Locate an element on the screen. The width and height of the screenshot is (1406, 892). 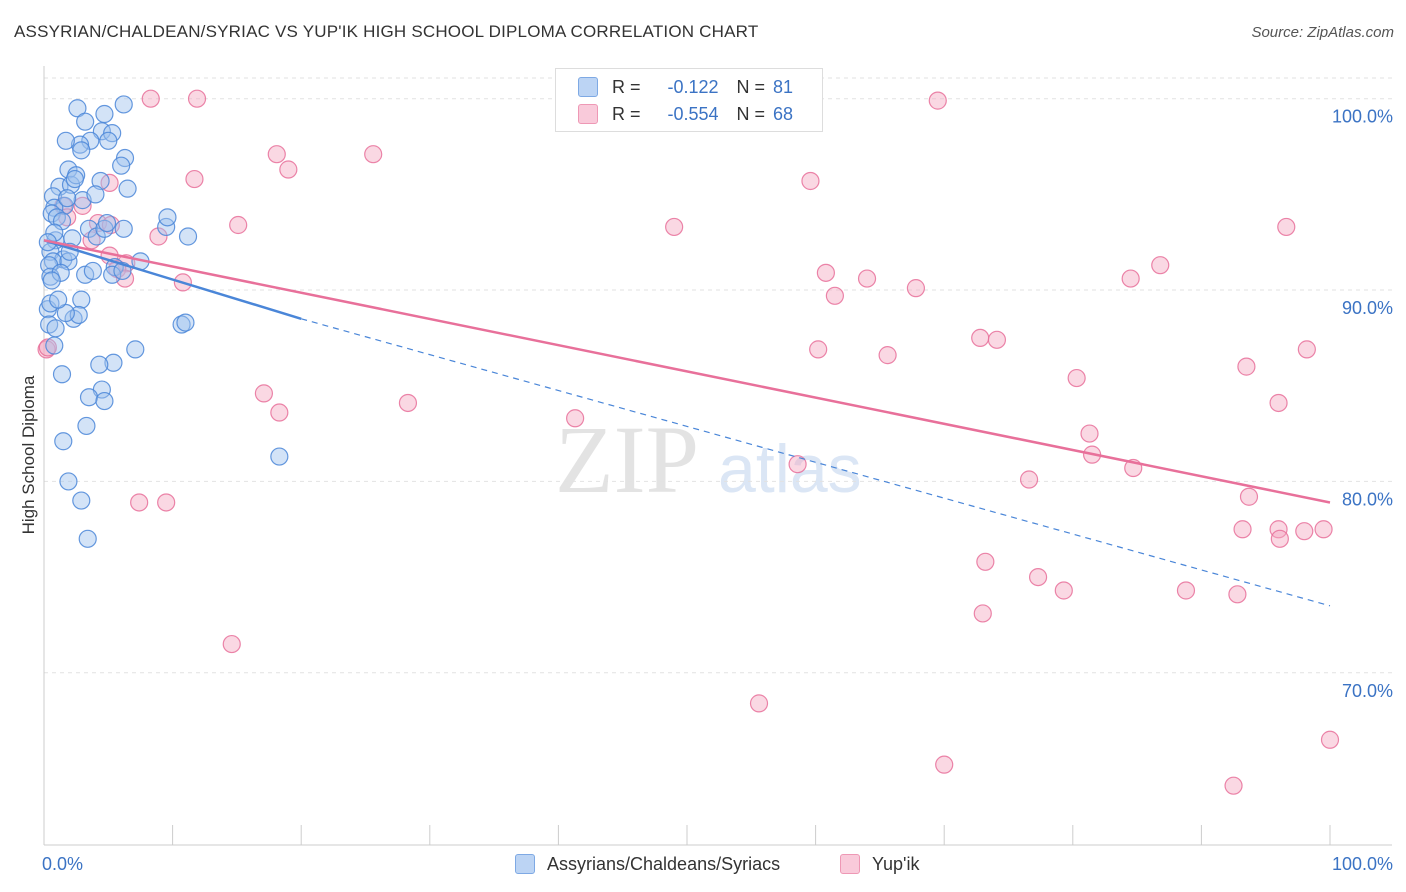
legend-row-assyrian: R = -0.122 N = 81 is located at coordinates (685, 87).